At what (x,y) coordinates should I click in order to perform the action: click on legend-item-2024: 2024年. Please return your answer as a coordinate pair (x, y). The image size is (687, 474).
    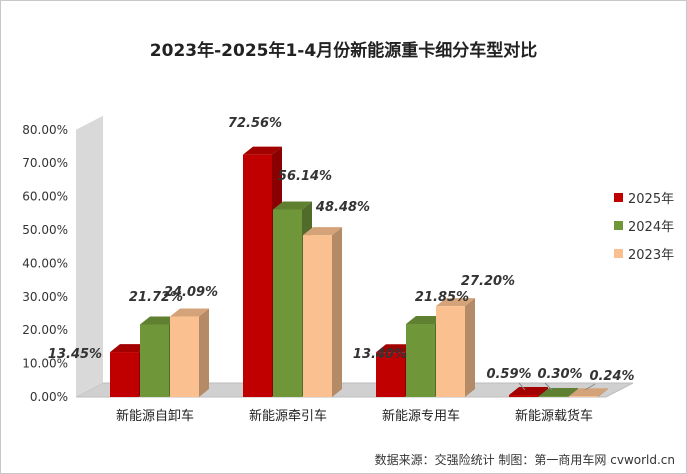
    Looking at the image, I should click on (644, 225).